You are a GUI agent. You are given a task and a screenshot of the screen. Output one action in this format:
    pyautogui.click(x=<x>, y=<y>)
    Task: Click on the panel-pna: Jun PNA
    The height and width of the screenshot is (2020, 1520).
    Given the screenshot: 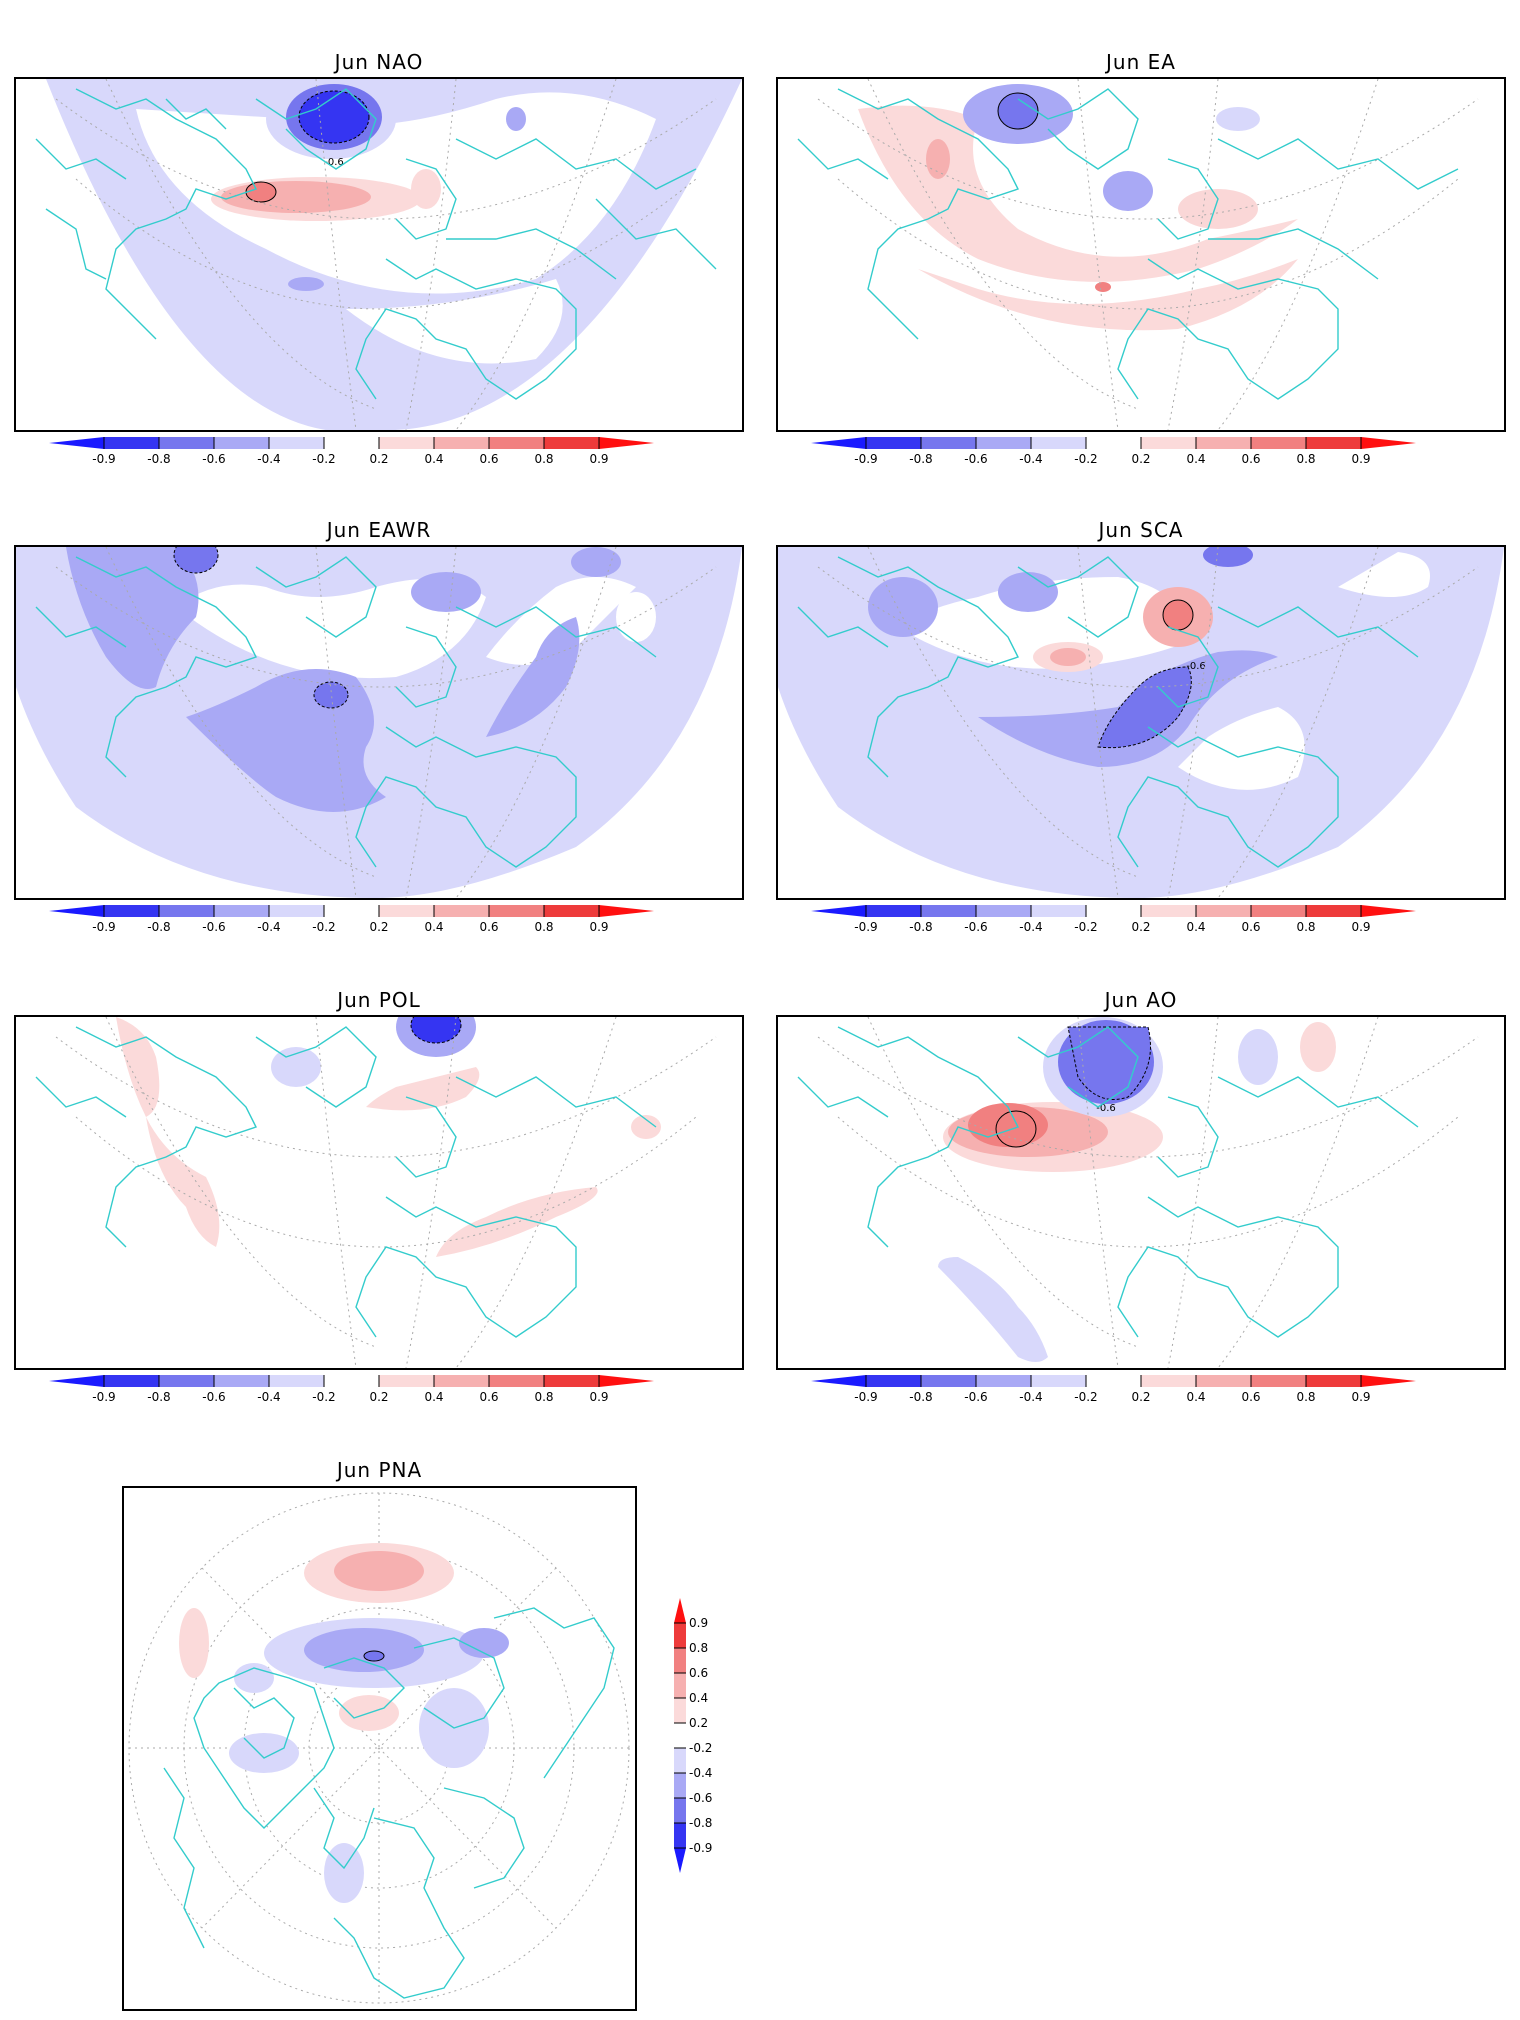 What is the action you would take?
    pyautogui.click(x=482, y=1735)
    